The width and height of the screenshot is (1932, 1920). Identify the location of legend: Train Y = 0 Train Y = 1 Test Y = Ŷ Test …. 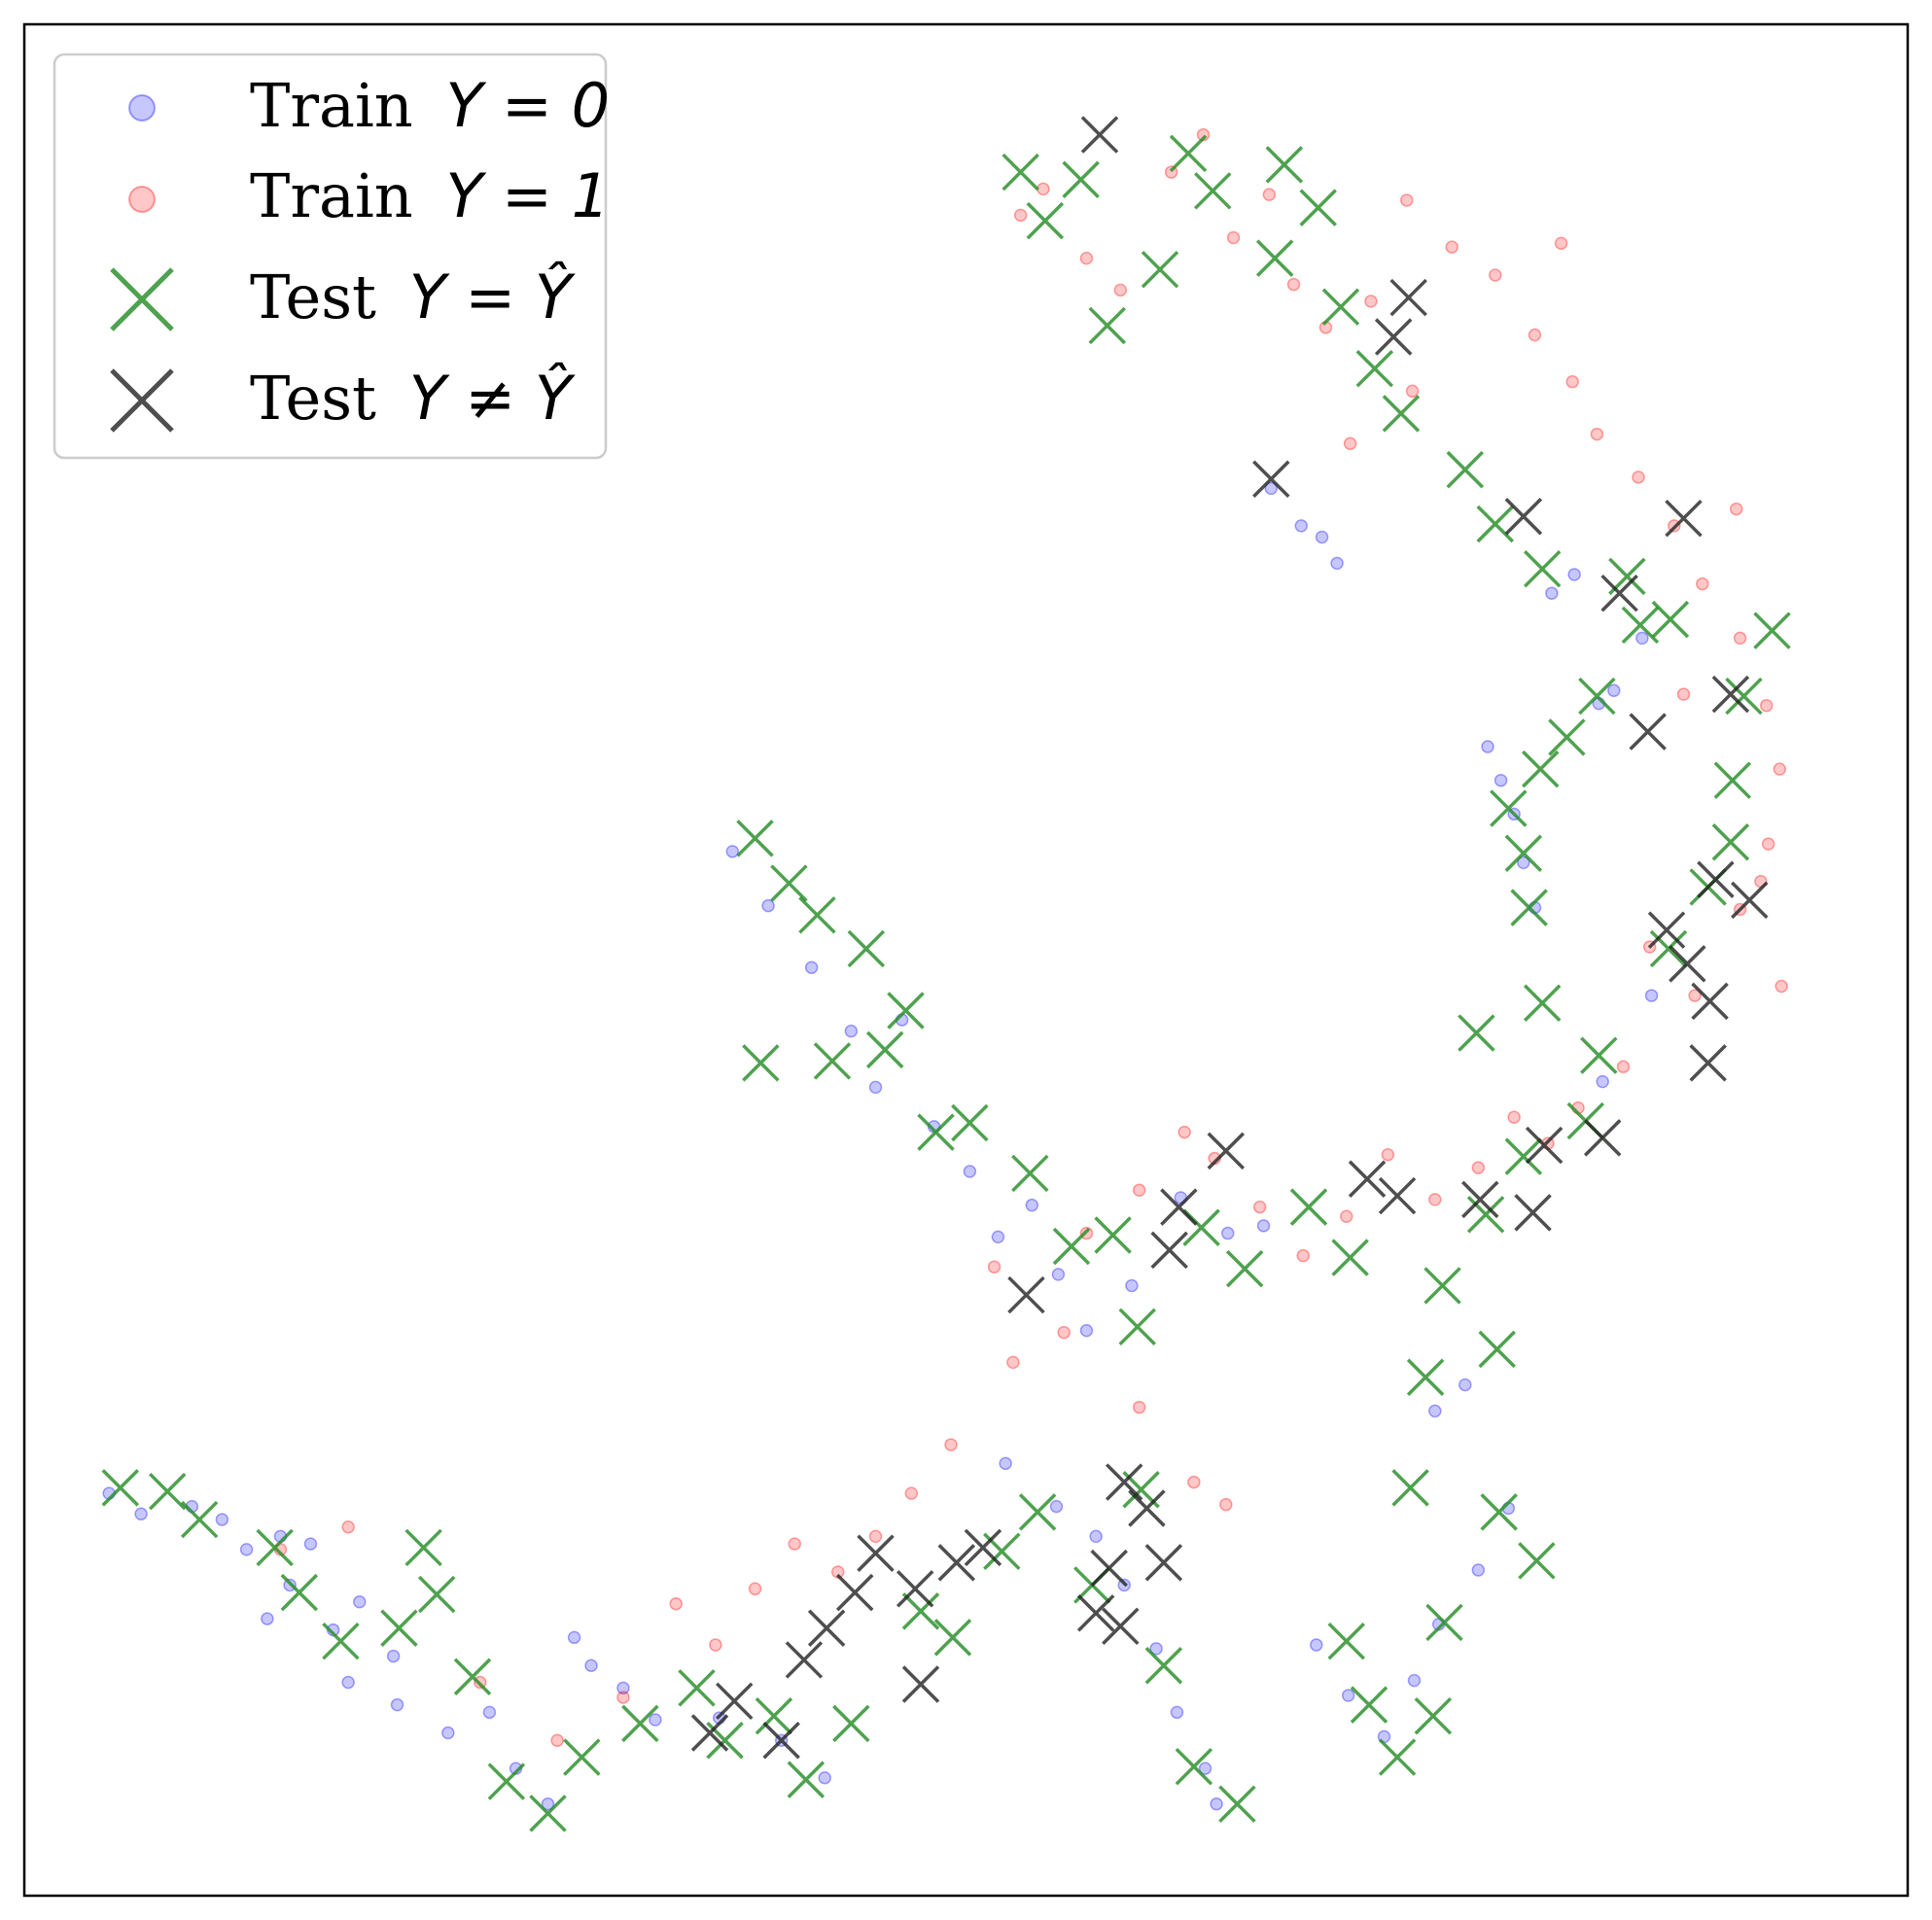
(332, 256).